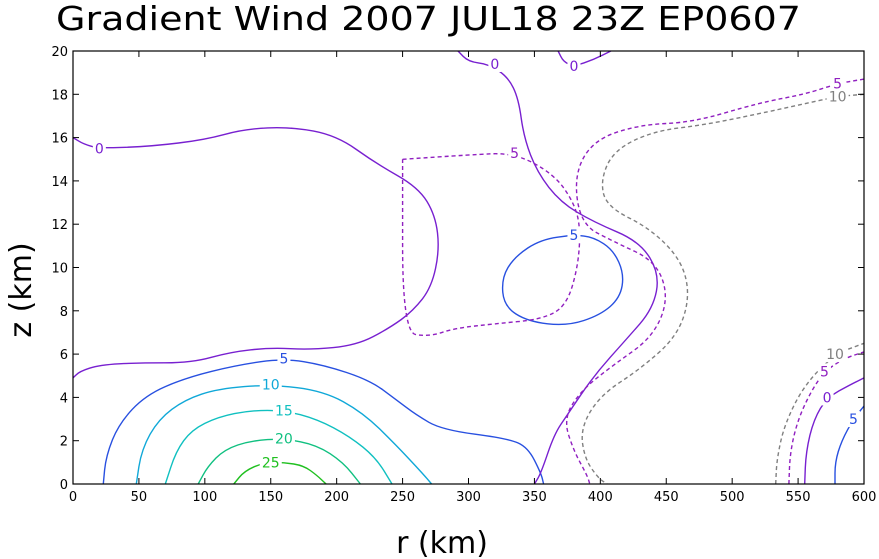 The image size is (879, 559). Describe the element at coordinates (59, 139) in the screenshot. I see `y-tick-label: 16` at that location.